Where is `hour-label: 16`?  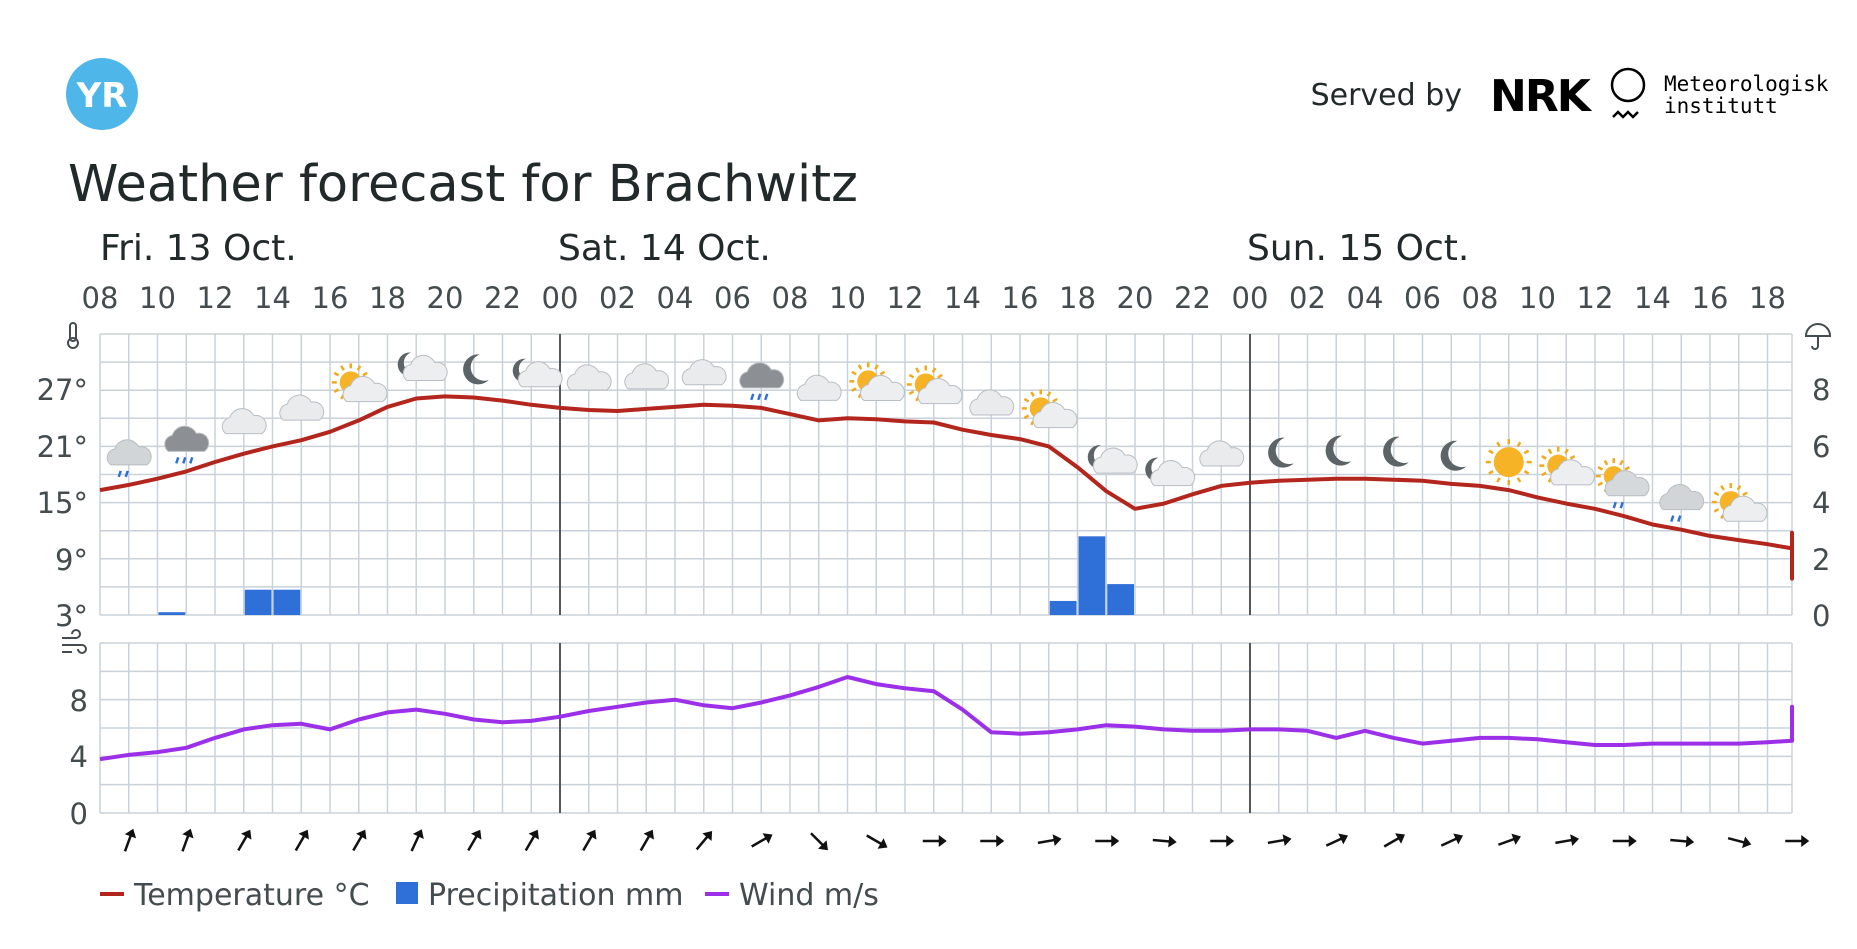 hour-label: 16 is located at coordinates (1020, 298).